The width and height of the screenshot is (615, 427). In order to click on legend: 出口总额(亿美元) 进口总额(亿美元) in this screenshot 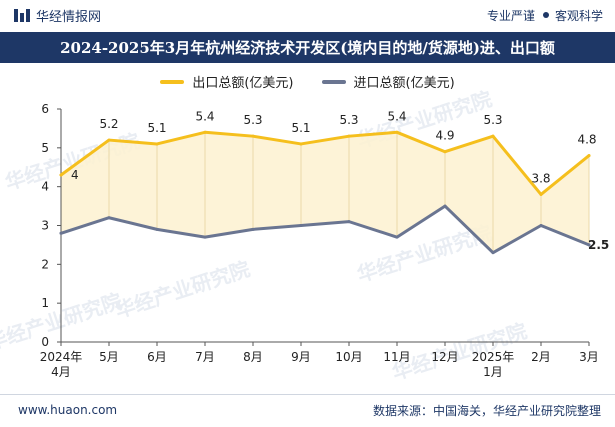, I will do `click(307, 81)`.